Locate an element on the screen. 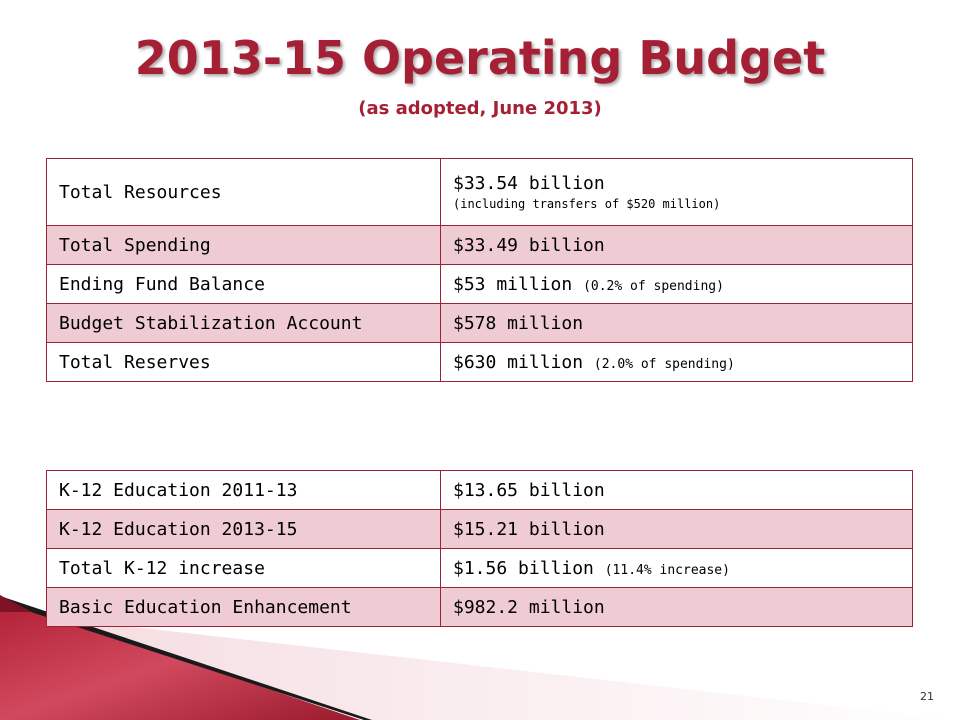 This screenshot has width=960, height=720. row-label: Total Resources is located at coordinates (243, 192).